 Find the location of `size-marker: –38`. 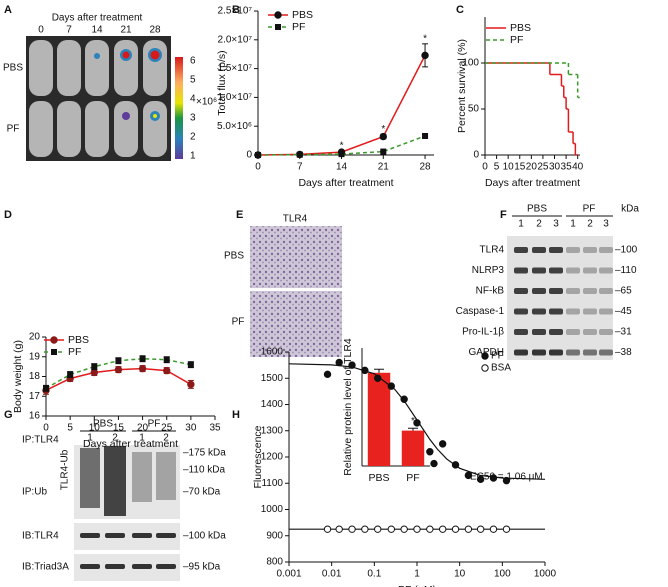

size-marker: –38 is located at coordinates (623, 352).